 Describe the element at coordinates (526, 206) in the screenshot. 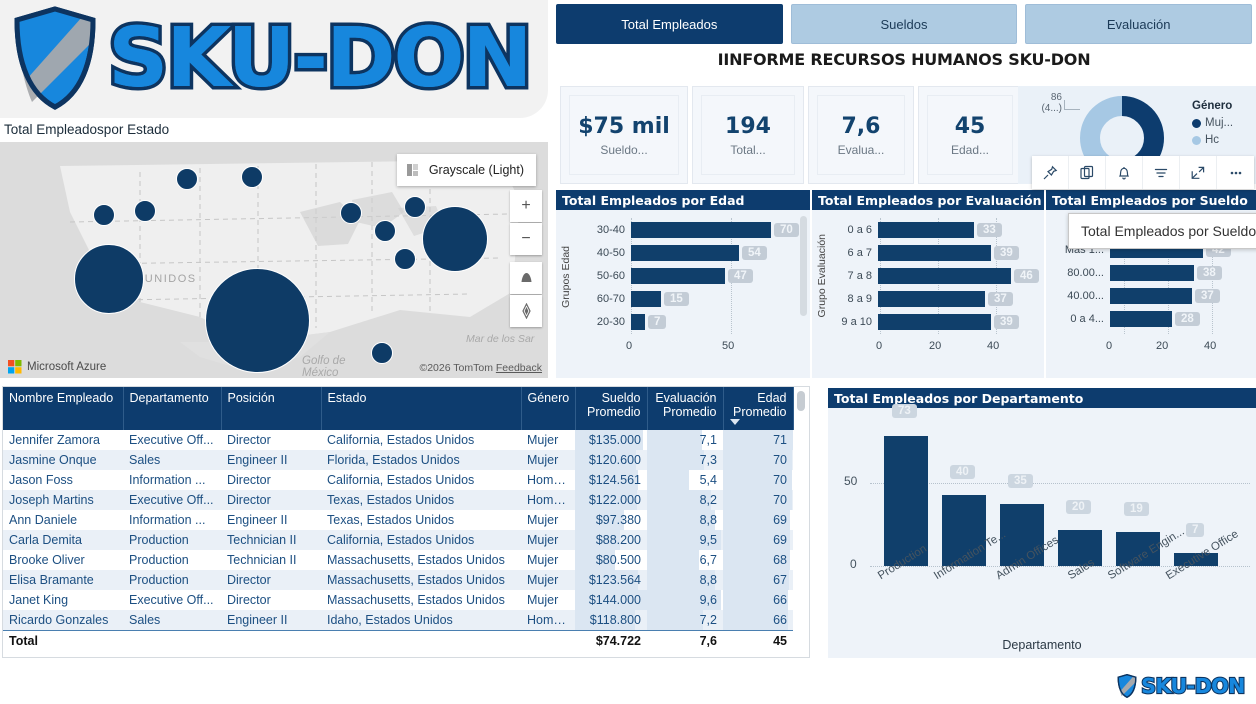

I see `zoom-in-button: +` at that location.